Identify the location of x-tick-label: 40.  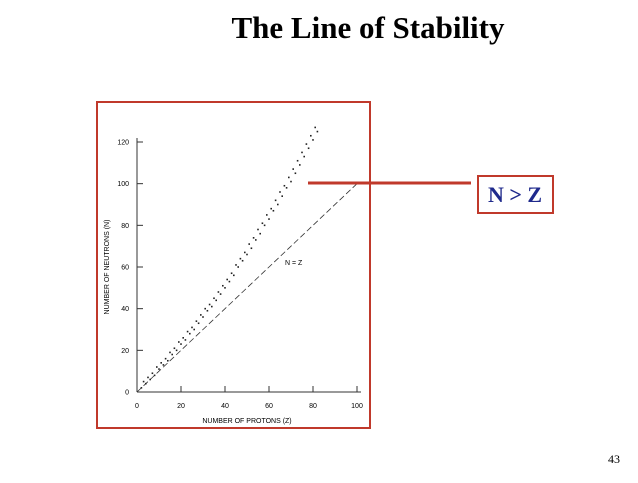
(225, 406).